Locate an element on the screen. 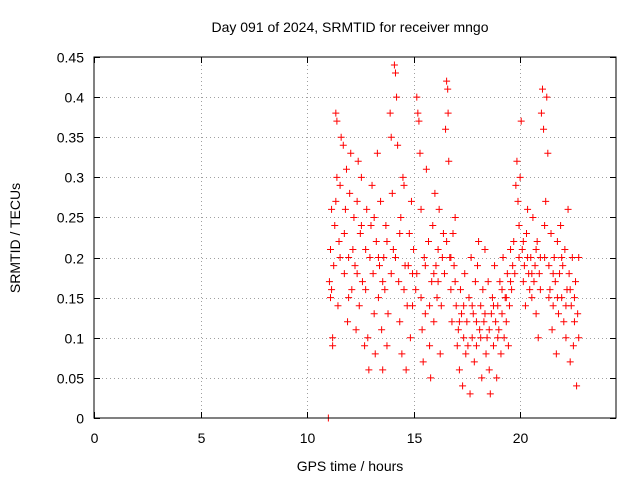 The image size is (640, 480). y-tick-label: 0.35 is located at coordinates (70, 138).